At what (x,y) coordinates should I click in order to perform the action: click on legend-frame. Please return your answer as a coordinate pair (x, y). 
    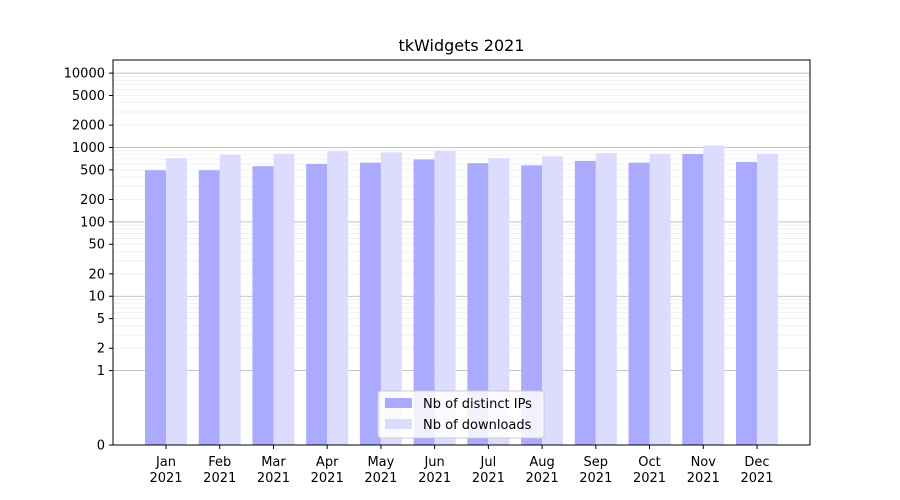
    Looking at the image, I should click on (461, 414).